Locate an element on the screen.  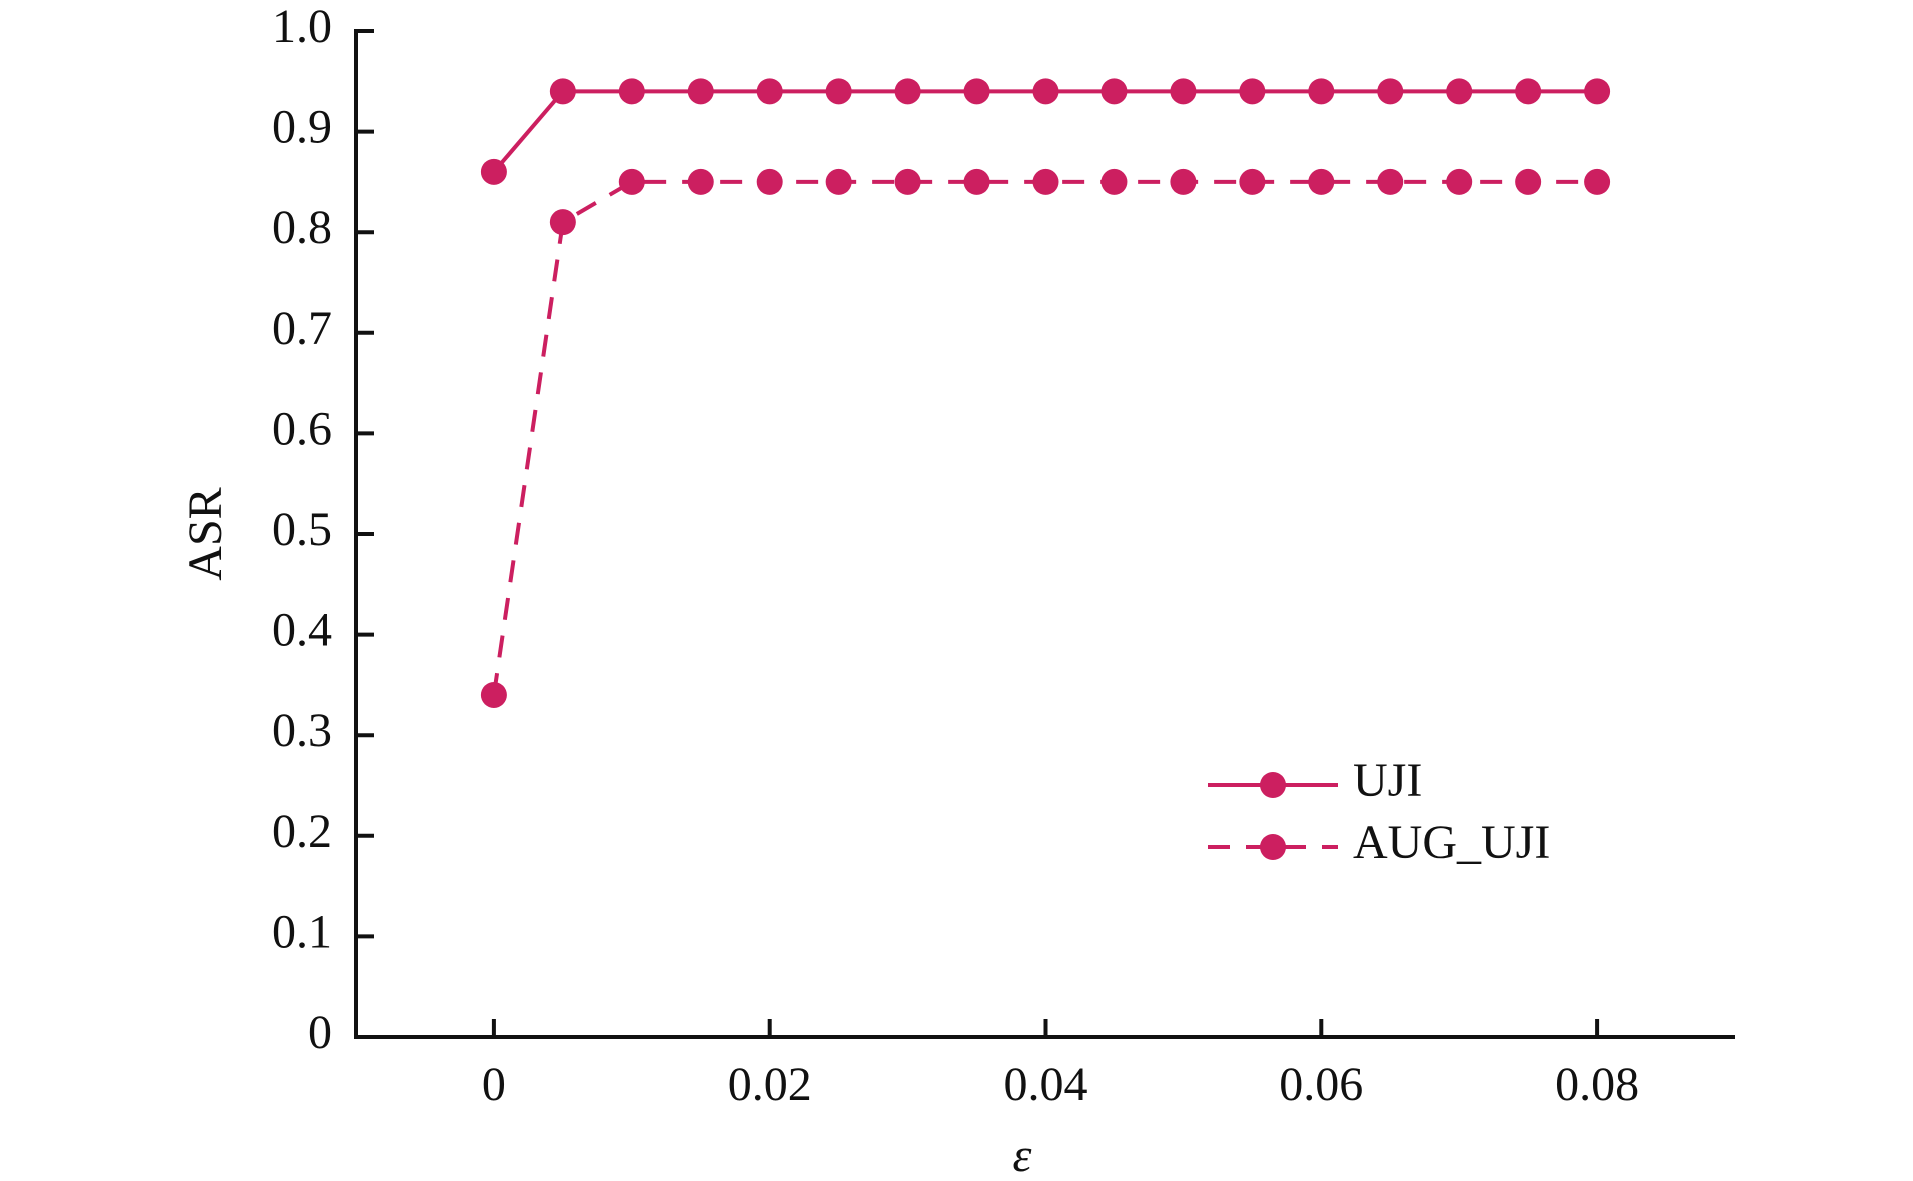
x-axis-label: ε is located at coordinates (1022, 1155).